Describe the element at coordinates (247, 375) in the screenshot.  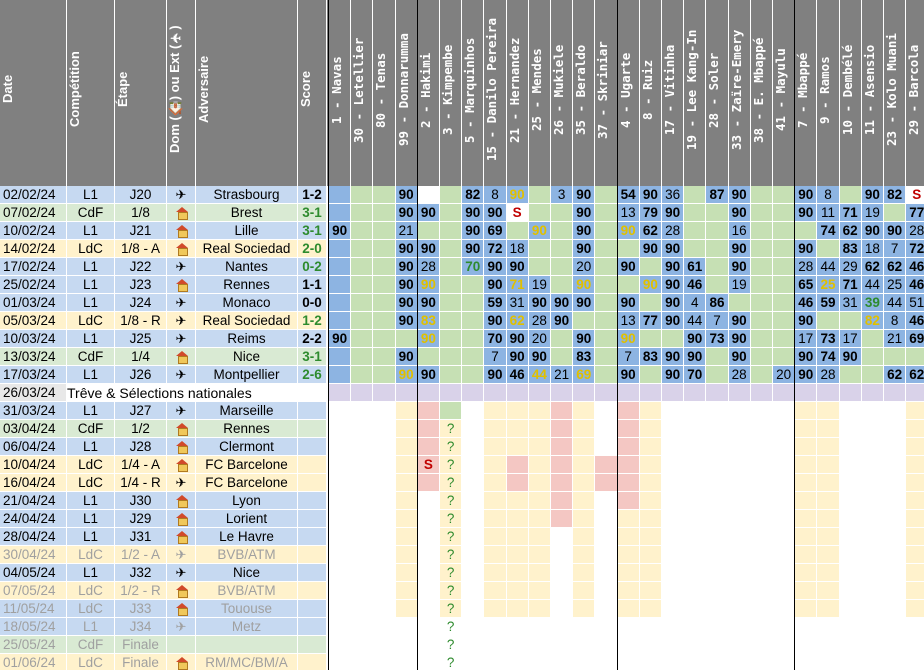
I see `cell-opp: Montpellier` at that location.